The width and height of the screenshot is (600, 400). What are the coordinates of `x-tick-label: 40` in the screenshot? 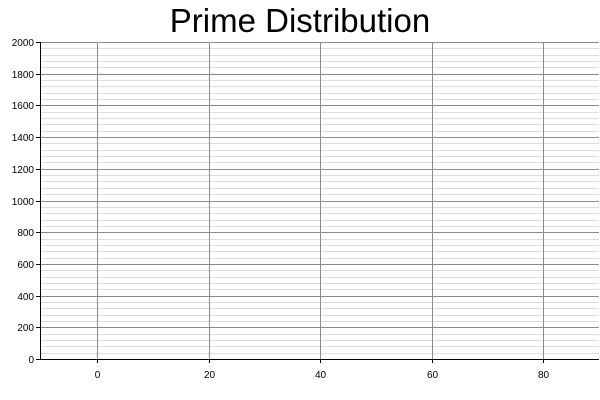 It's located at (321, 375).